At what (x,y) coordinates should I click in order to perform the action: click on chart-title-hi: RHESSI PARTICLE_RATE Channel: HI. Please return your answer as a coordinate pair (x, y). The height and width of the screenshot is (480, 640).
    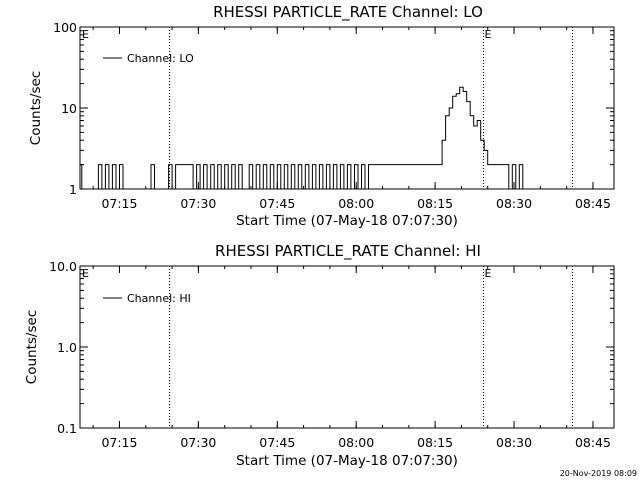
    Looking at the image, I should click on (348, 251).